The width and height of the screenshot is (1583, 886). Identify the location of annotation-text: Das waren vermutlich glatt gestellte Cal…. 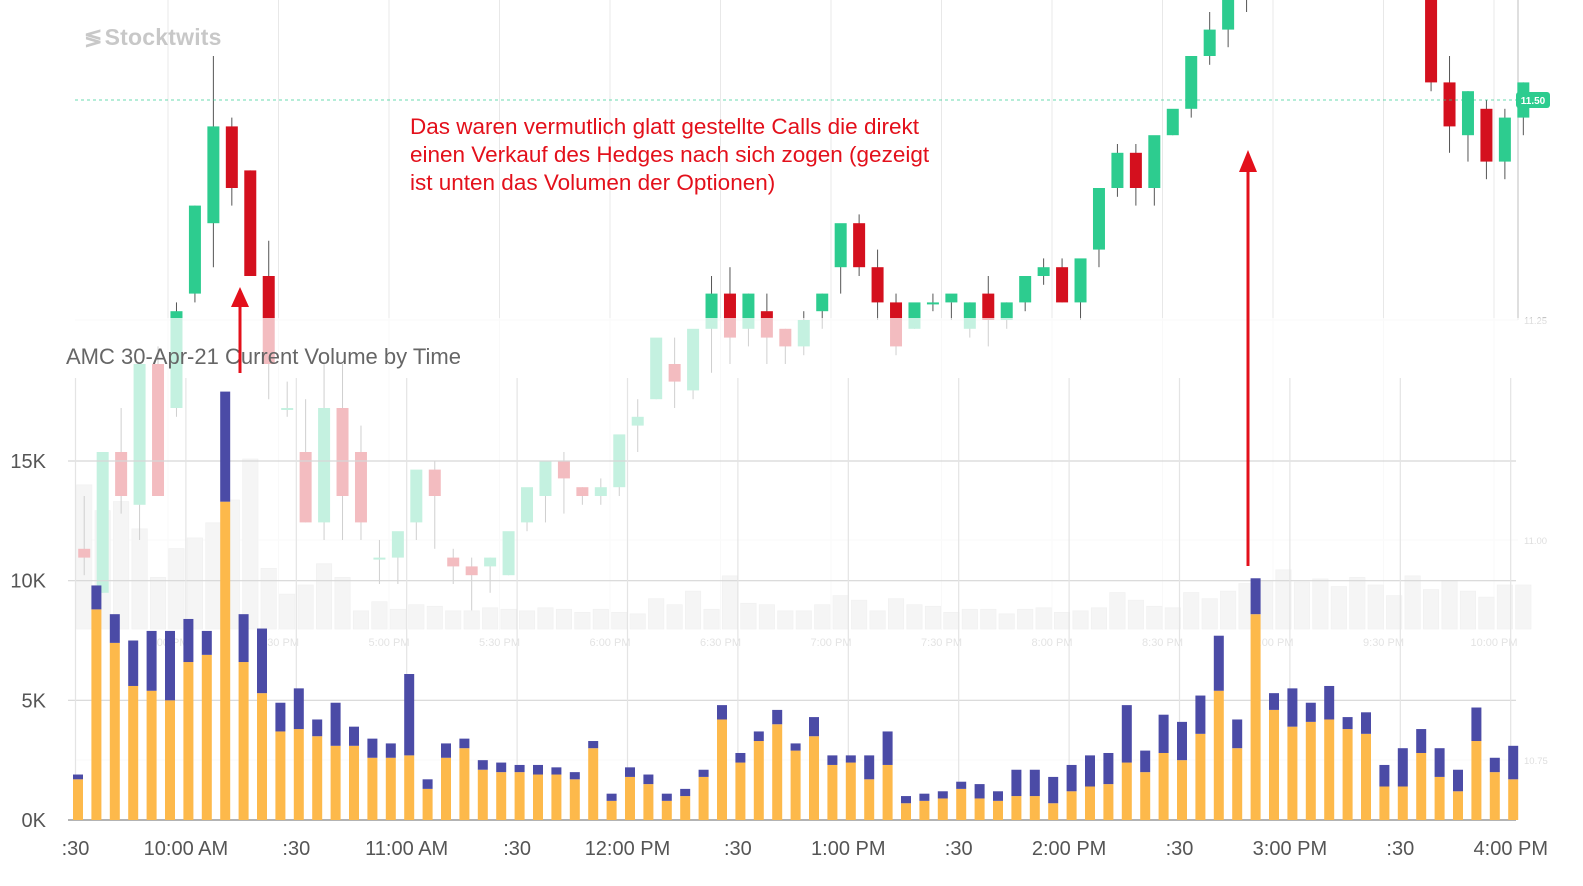
(710, 155).